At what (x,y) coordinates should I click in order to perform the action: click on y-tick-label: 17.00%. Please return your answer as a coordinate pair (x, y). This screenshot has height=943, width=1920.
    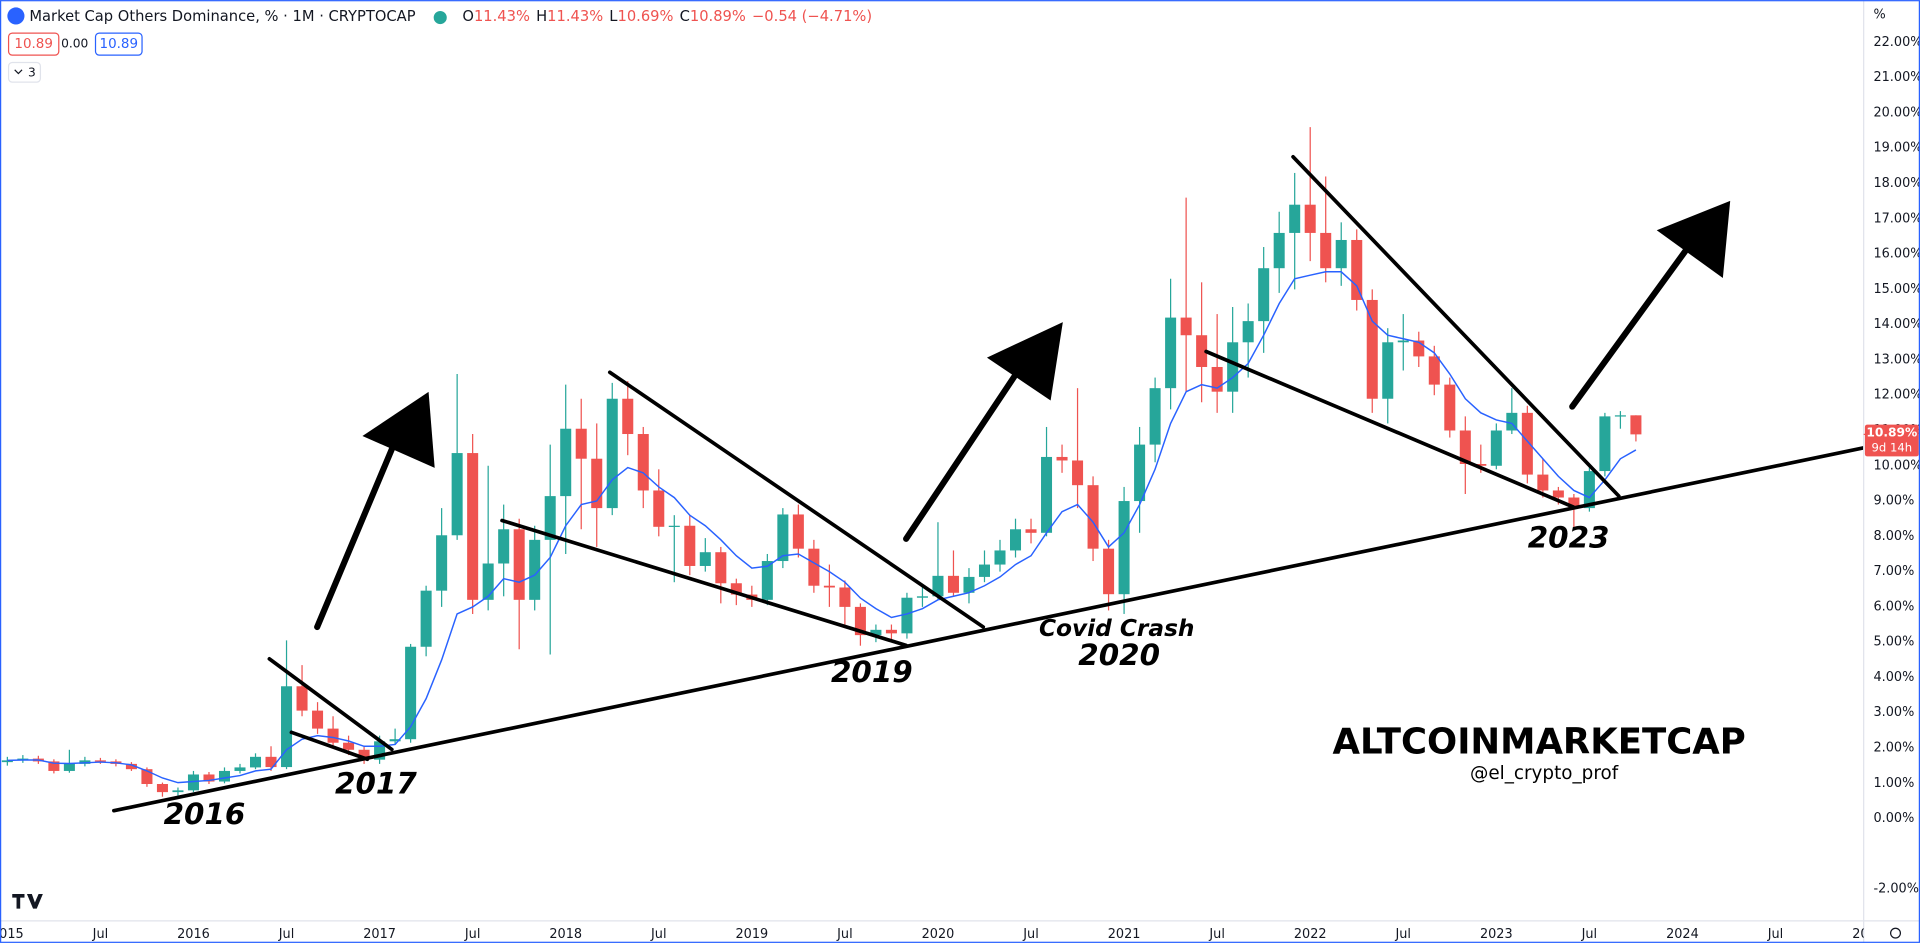
    Looking at the image, I should click on (1896, 218).